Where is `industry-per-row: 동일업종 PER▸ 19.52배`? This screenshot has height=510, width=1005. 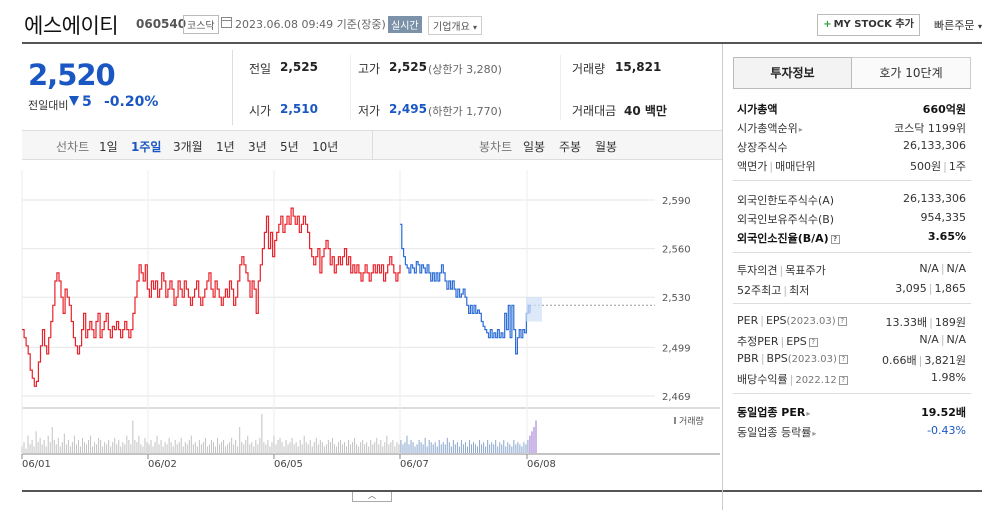 industry-per-row: 동일업종 PER▸ 19.52배 is located at coordinates (851, 412).